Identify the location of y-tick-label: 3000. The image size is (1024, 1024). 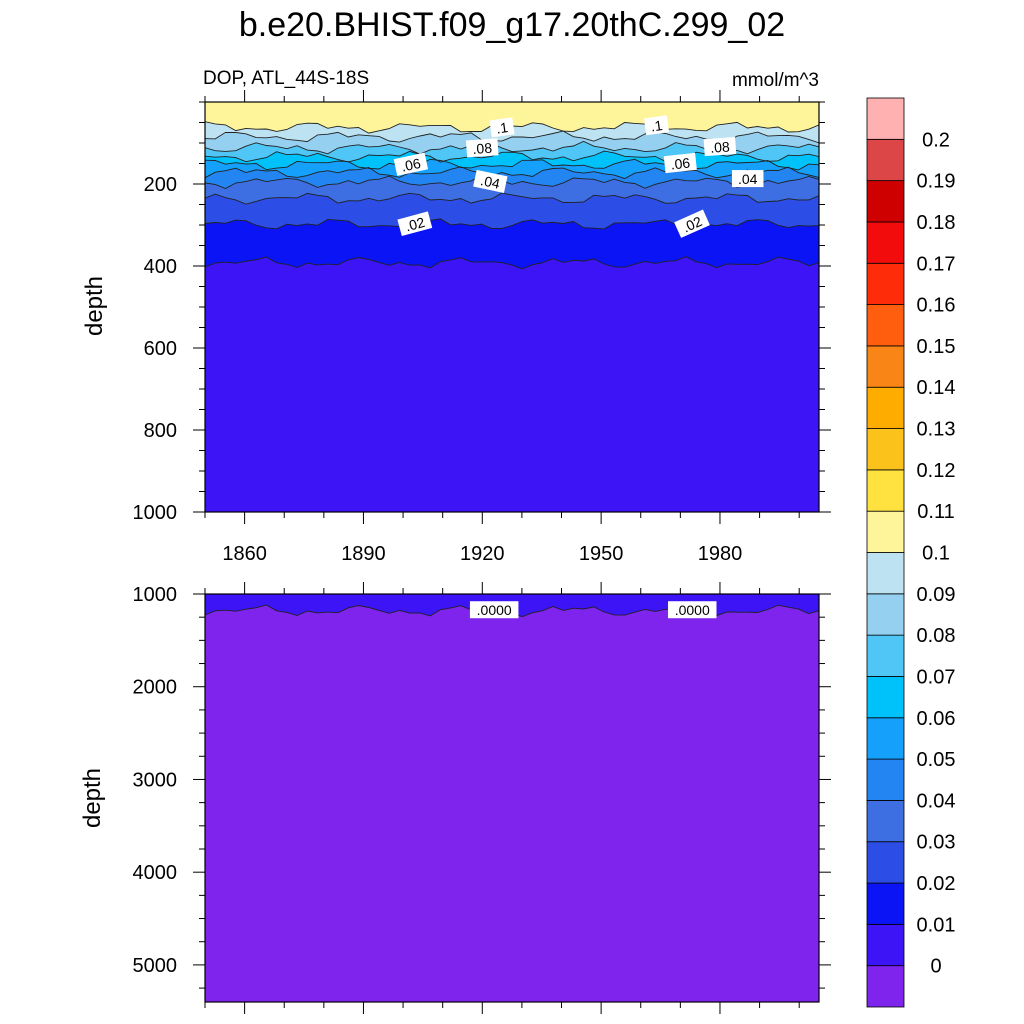
(155, 780).